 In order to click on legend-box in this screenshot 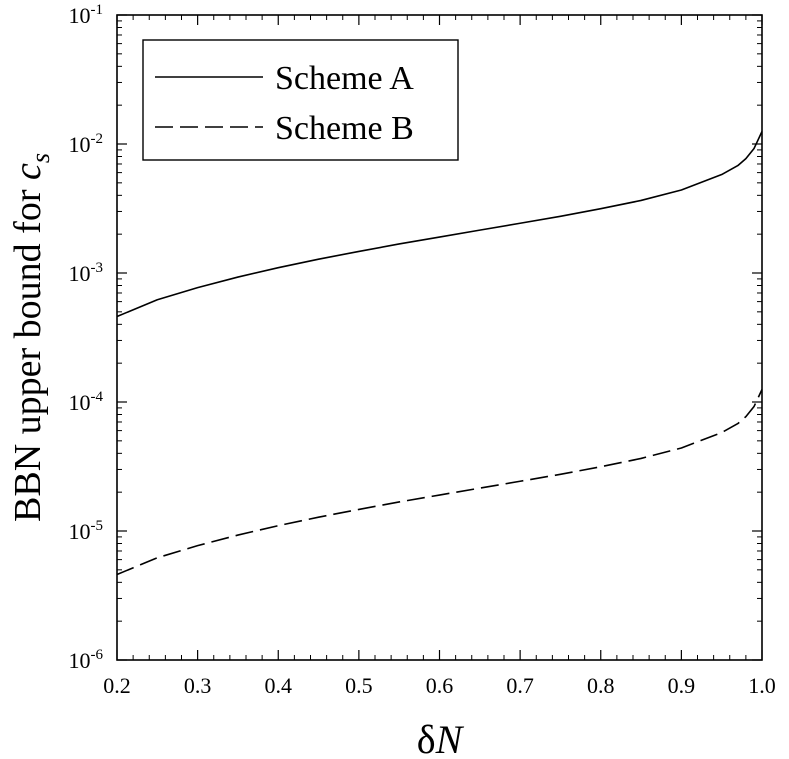, I will do `click(300, 100)`.